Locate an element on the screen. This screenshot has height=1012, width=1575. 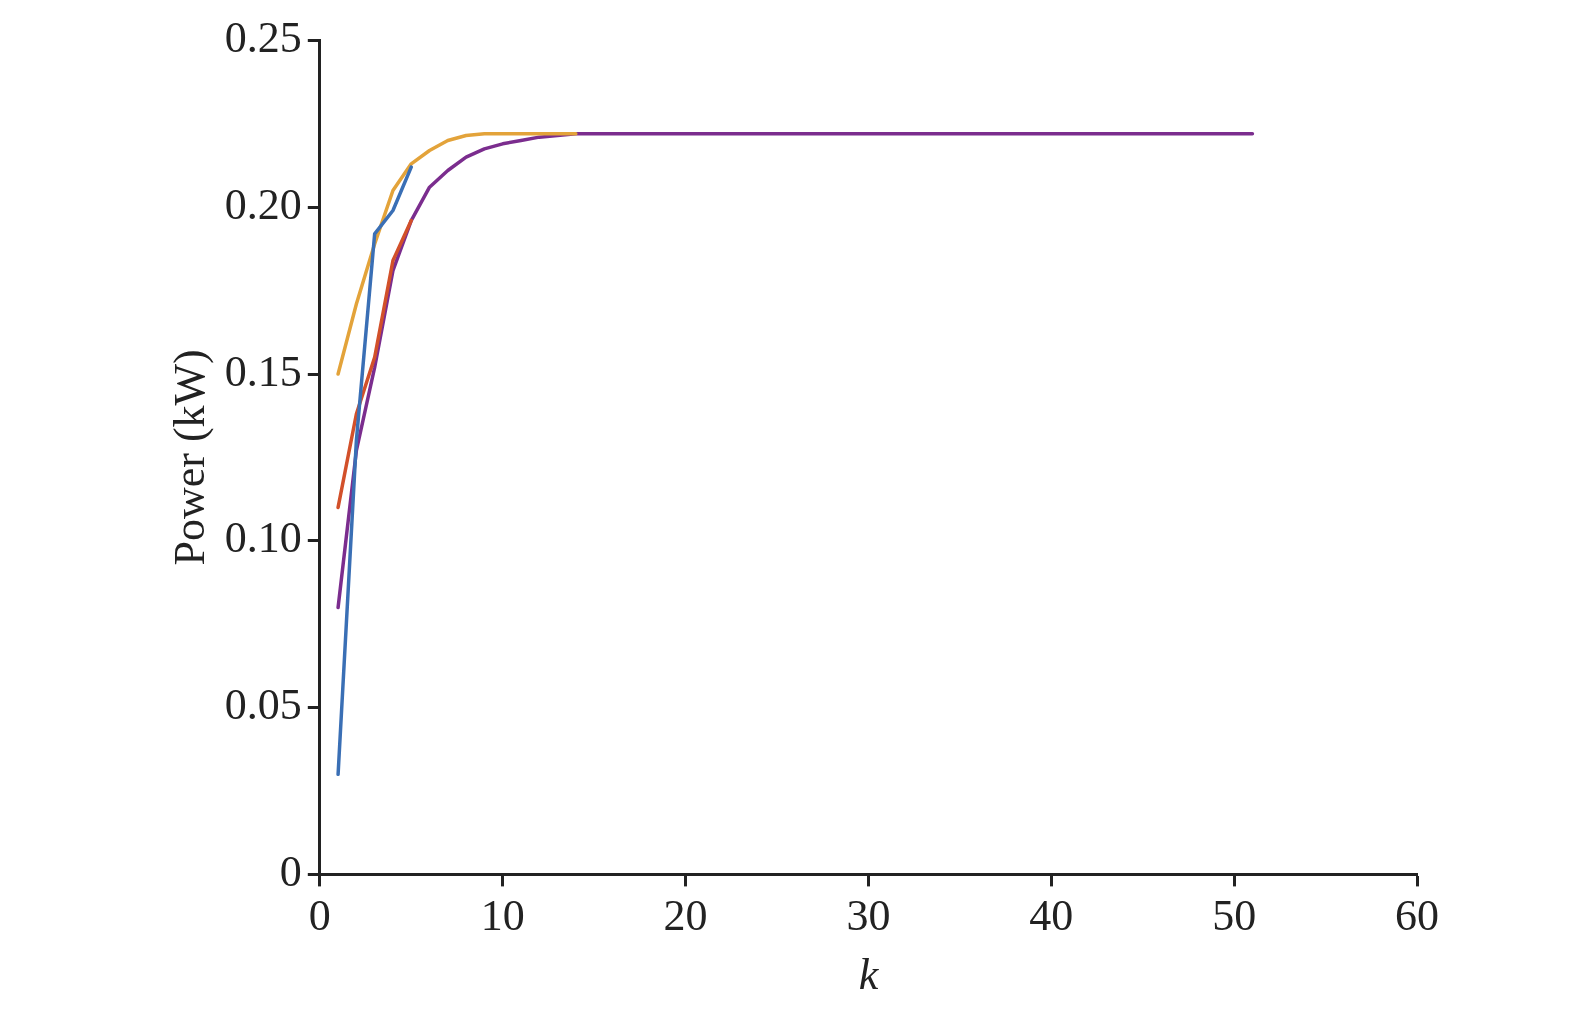
y-tick-label: 0.25 is located at coordinates (263, 37).